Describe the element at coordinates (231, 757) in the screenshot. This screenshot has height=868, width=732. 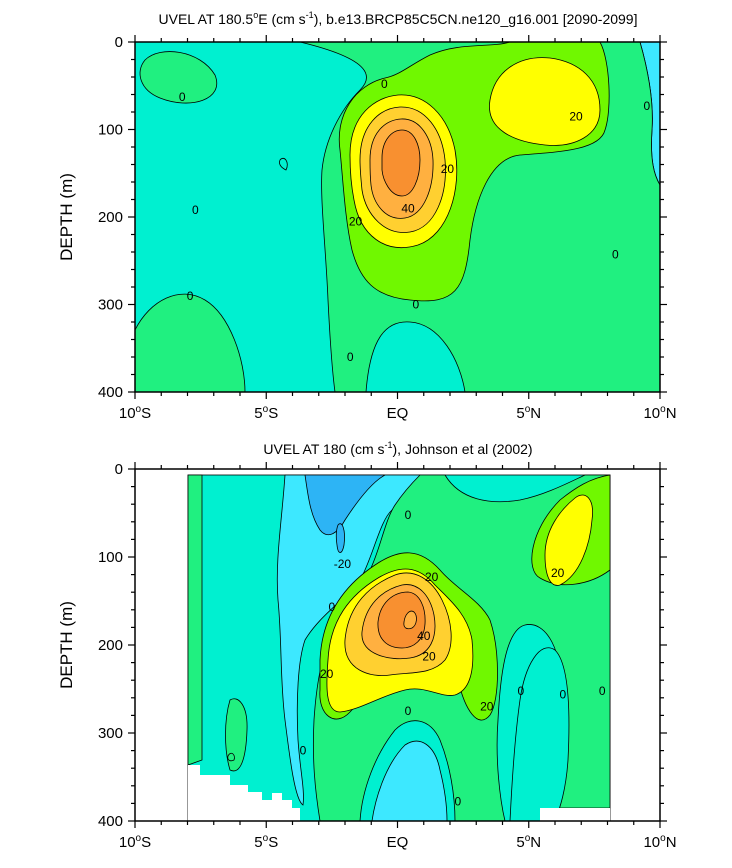
I see `contour-line-local-max` at that location.